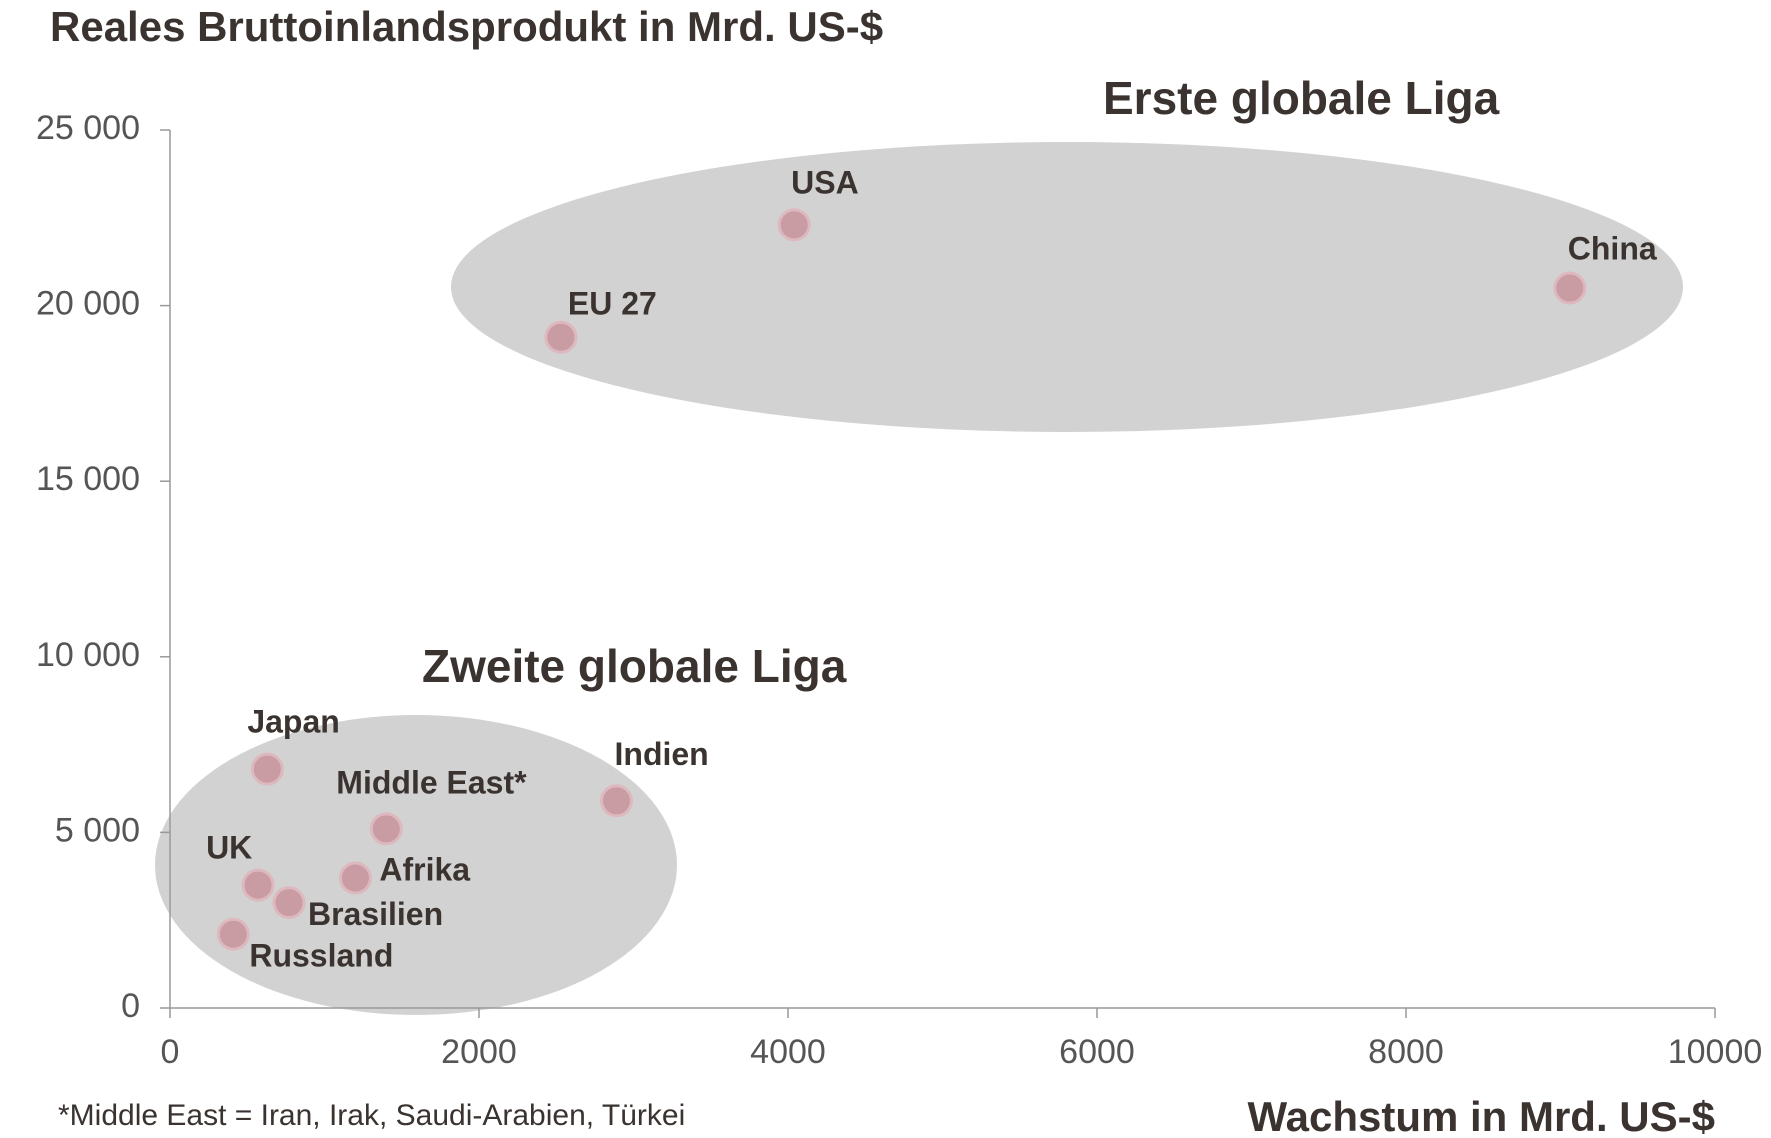 The width and height of the screenshot is (1771, 1138). I want to click on point-label: Afrika, so click(424, 870).